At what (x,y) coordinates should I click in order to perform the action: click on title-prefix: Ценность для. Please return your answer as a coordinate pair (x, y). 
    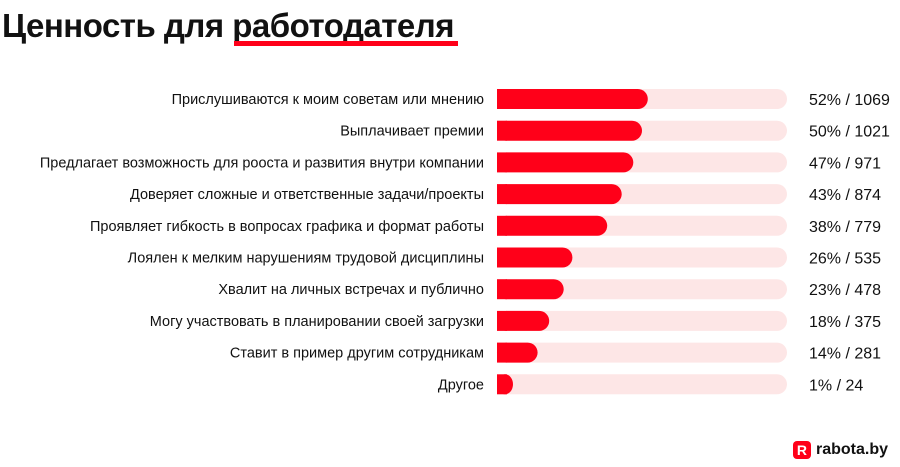
    Looking at the image, I should click on (117, 25).